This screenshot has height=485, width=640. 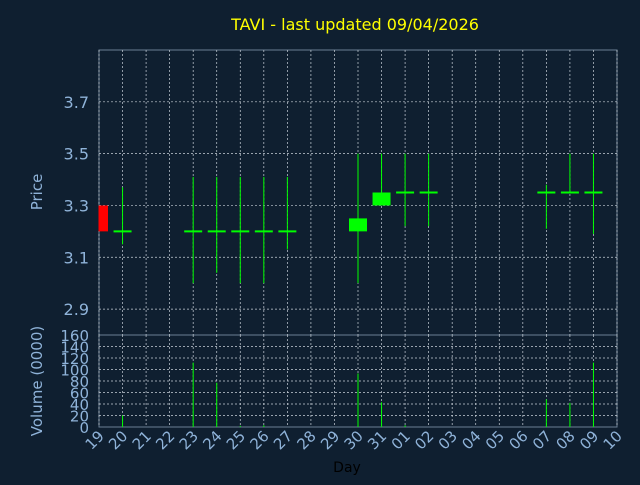 I want to click on x-tick-label: 08, so click(x=566, y=440).